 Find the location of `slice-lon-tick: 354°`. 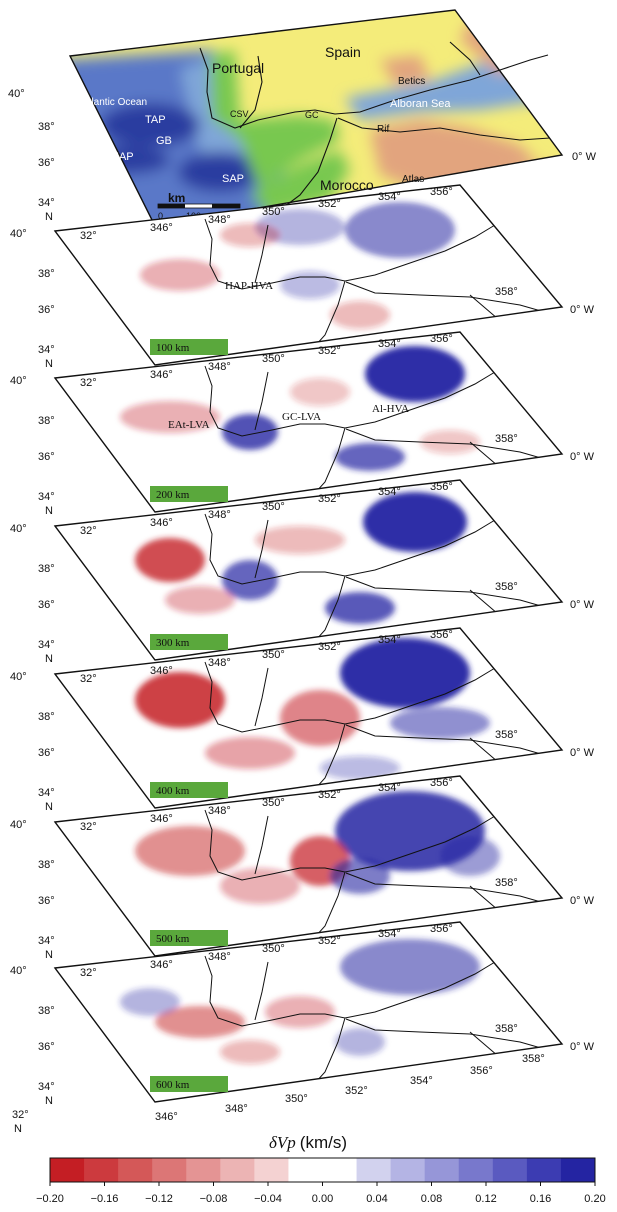

slice-lon-tick: 354° is located at coordinates (389, 197).